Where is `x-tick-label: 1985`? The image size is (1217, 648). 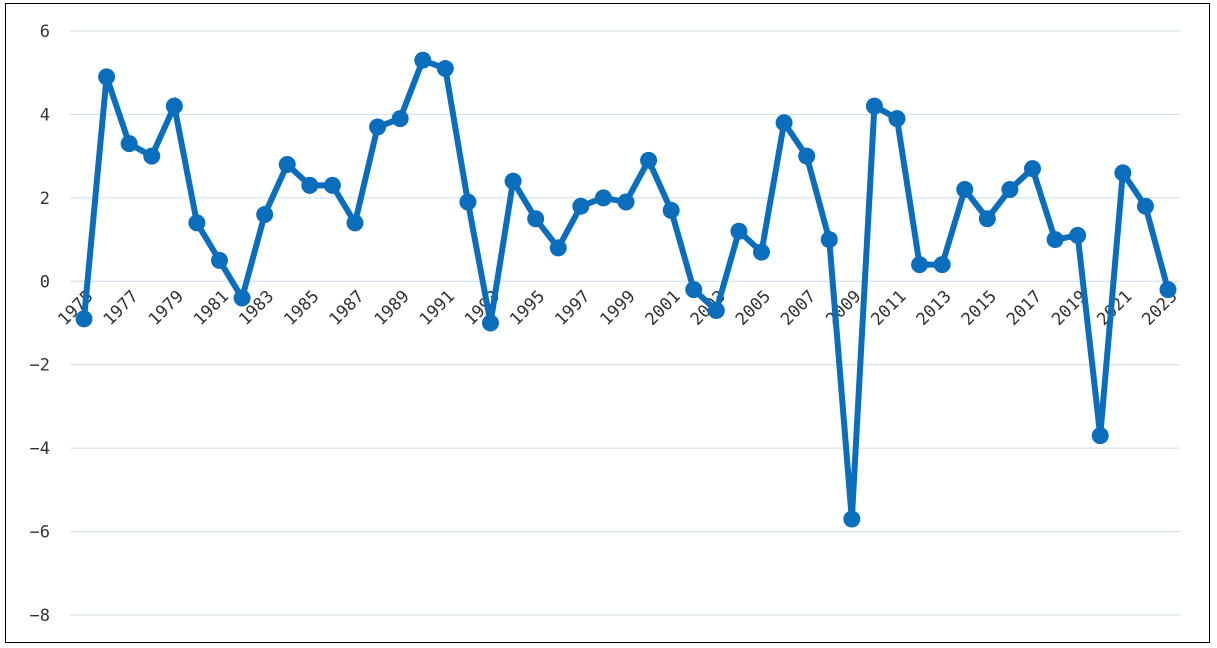 x-tick-label: 1985 is located at coordinates (301, 308).